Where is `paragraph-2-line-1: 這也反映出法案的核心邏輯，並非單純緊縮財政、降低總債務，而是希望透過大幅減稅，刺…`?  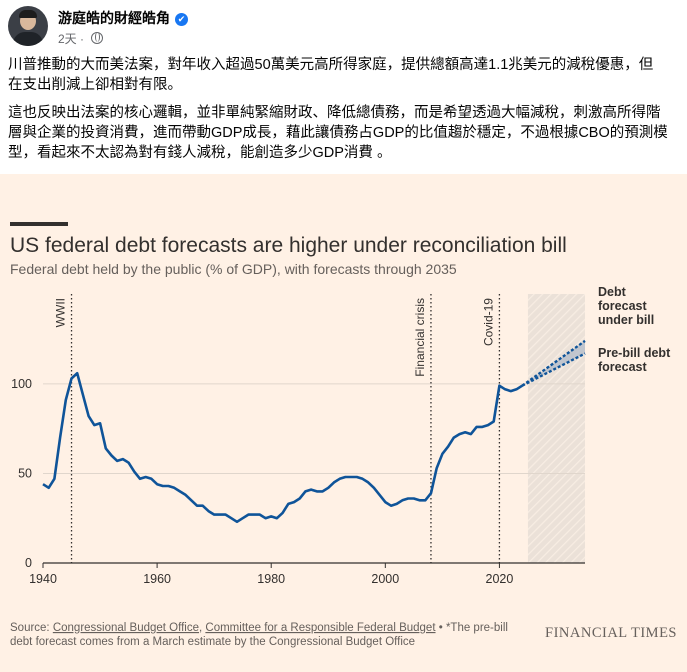
paragraph-2-line-1: 這也反映出法案的核心邏輯，並非單純緊縮財政、降低總債務，而是希望透過大幅減稅，刺… is located at coordinates (334, 113).